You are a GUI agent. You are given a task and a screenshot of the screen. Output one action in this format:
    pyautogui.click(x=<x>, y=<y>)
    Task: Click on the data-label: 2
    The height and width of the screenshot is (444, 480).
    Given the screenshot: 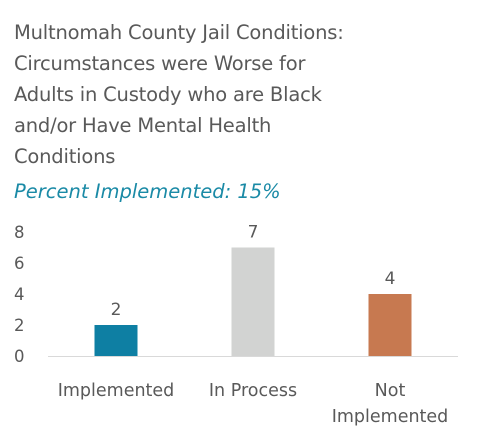 What is the action you would take?
    pyautogui.click(x=116, y=310)
    